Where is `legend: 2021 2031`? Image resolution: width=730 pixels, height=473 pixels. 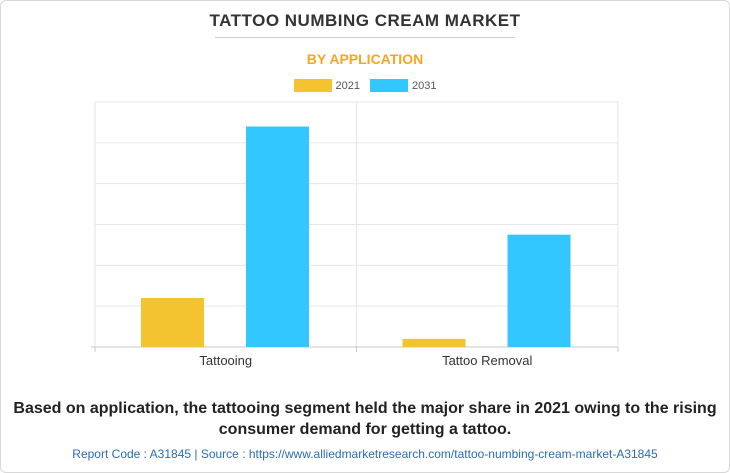 legend: 2021 2031 is located at coordinates (365, 85).